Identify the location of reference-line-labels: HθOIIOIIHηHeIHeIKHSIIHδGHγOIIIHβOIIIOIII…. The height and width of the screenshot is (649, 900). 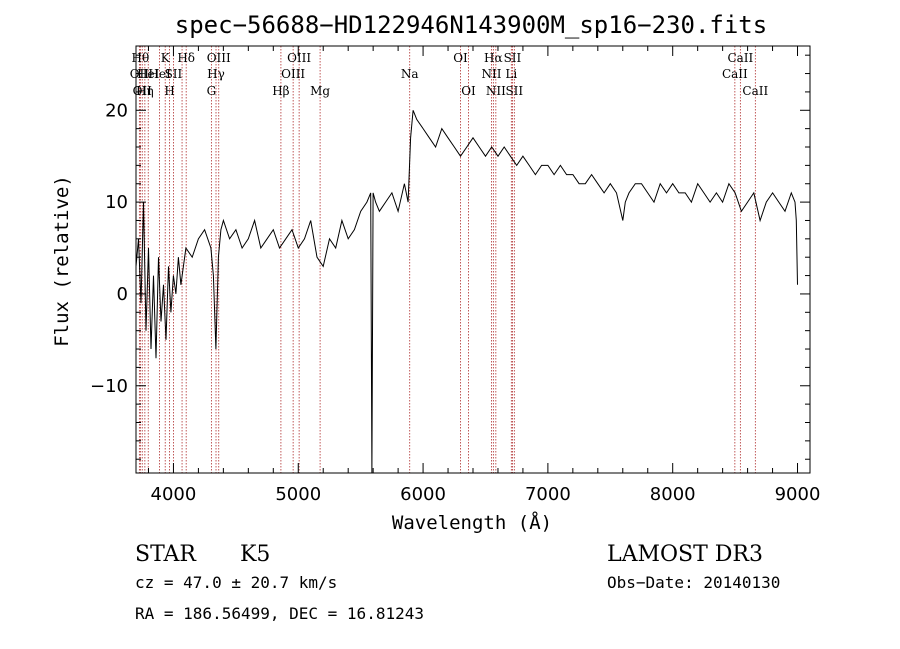
(449, 74).